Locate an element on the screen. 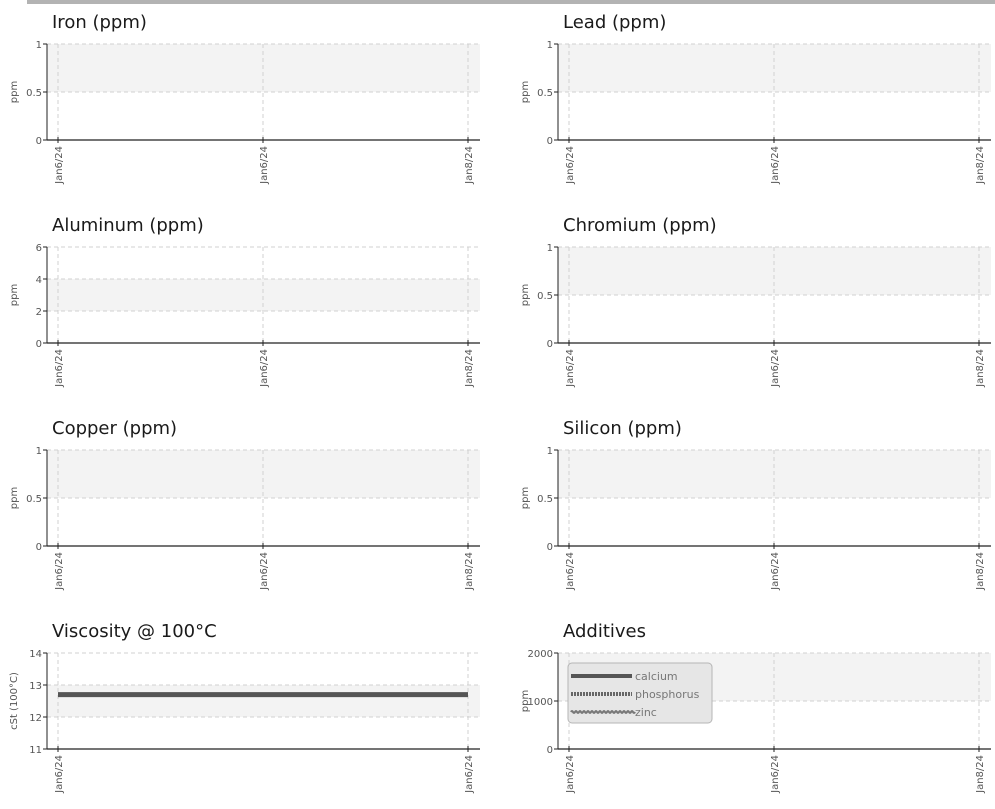 This screenshot has width=995, height=809. legend-swatch is located at coordinates (603, 712).